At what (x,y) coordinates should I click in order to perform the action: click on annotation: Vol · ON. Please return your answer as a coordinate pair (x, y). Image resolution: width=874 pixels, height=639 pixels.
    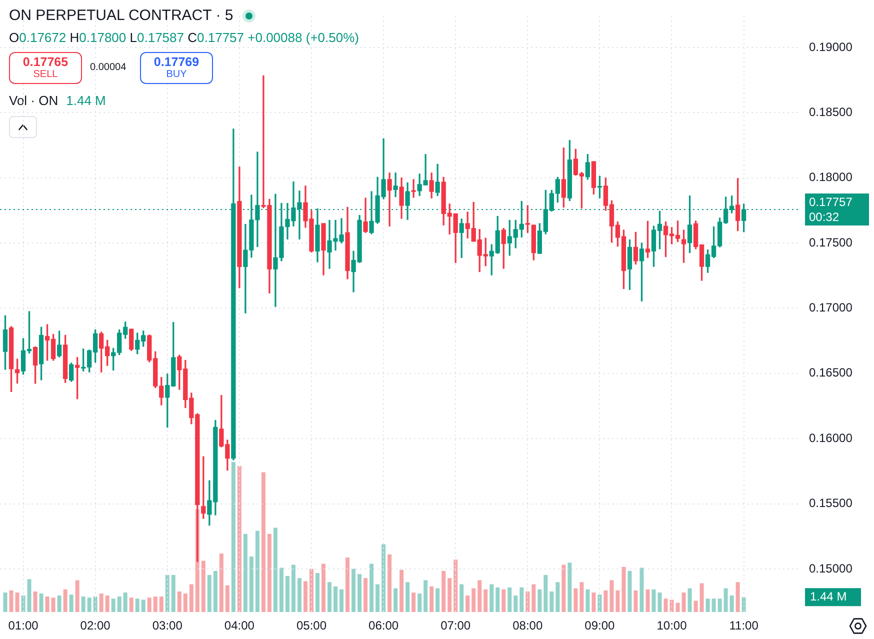
    Looking at the image, I should click on (33, 100).